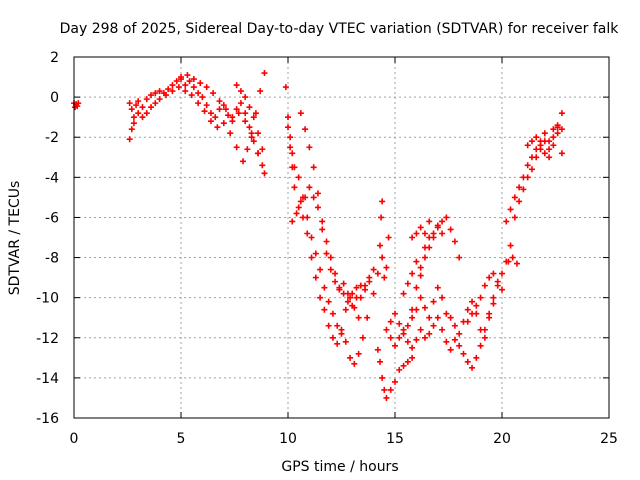  What do you see at coordinates (395, 439) in the screenshot?
I see `x-tick-label: 15` at bounding box center [395, 439].